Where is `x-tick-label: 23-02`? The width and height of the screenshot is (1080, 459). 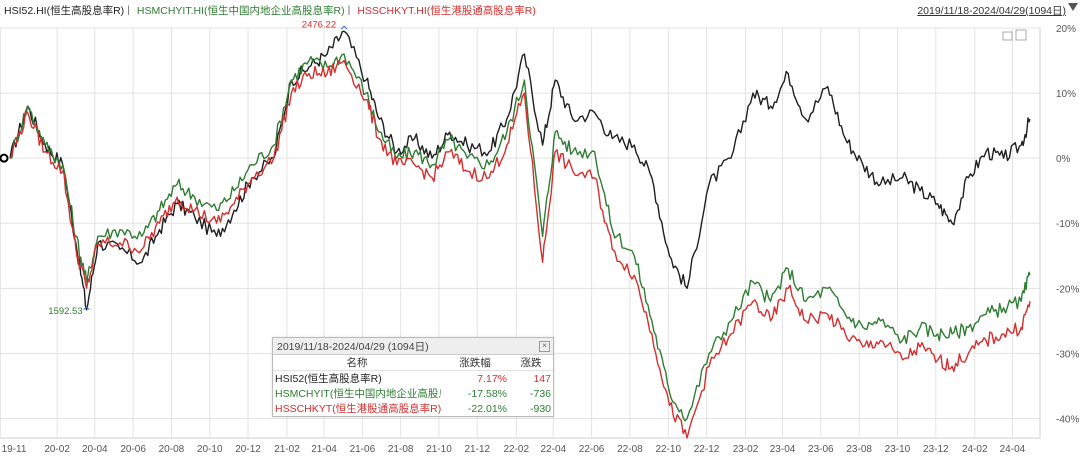 x-tick-label: 23-02 is located at coordinates (746, 449).